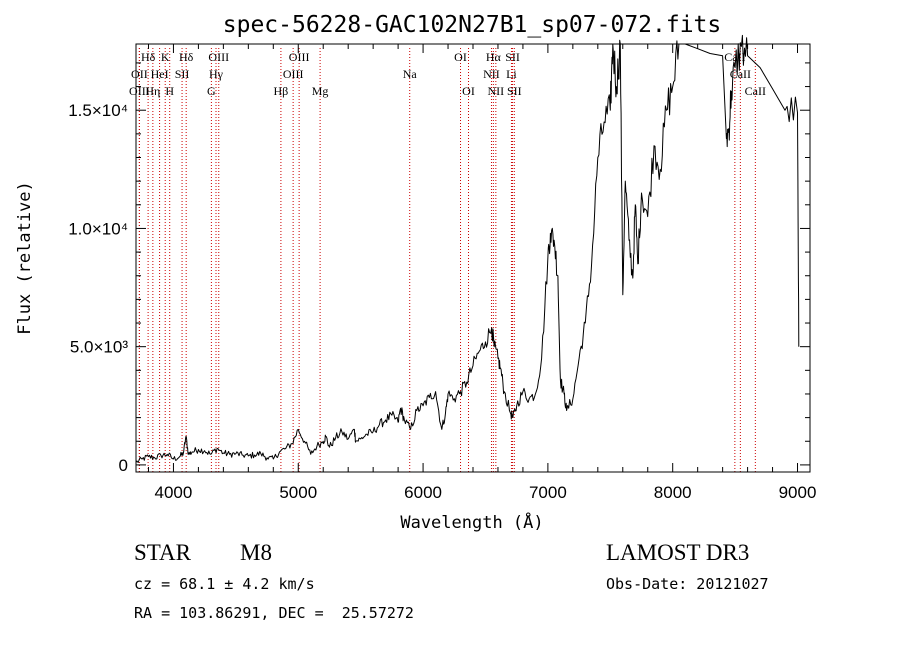 Image resolution: width=900 pixels, height=649 pixels. I want to click on spectral-line-label: Li, so click(511, 74).